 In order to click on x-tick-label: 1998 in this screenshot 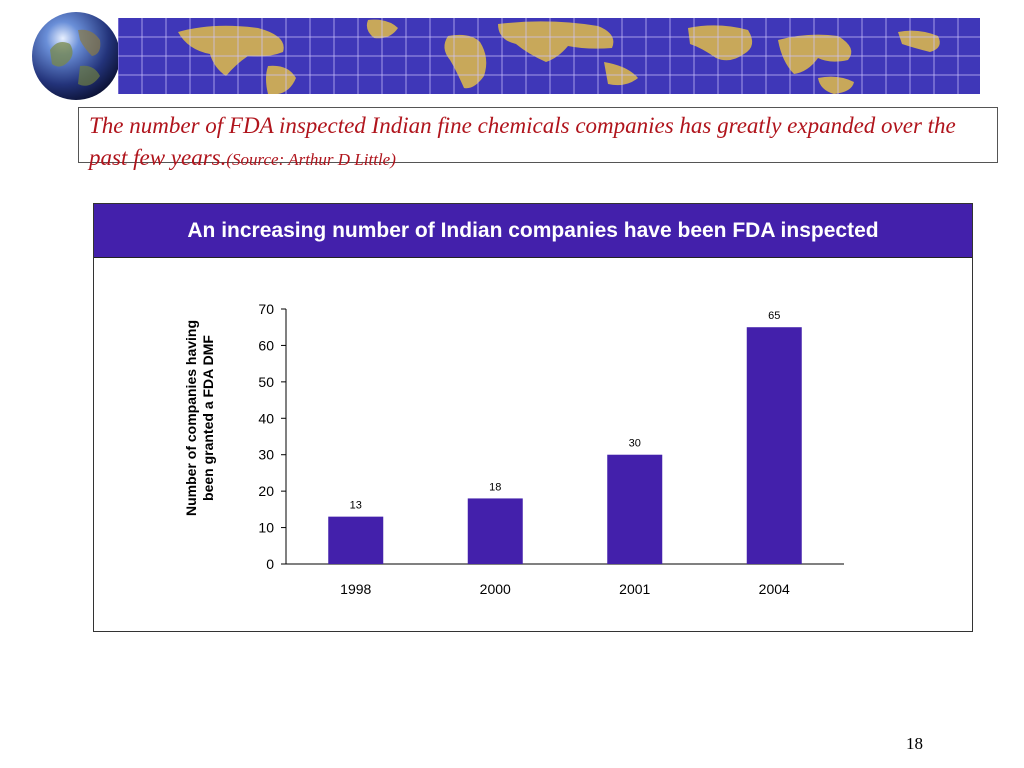, I will do `click(355, 589)`.